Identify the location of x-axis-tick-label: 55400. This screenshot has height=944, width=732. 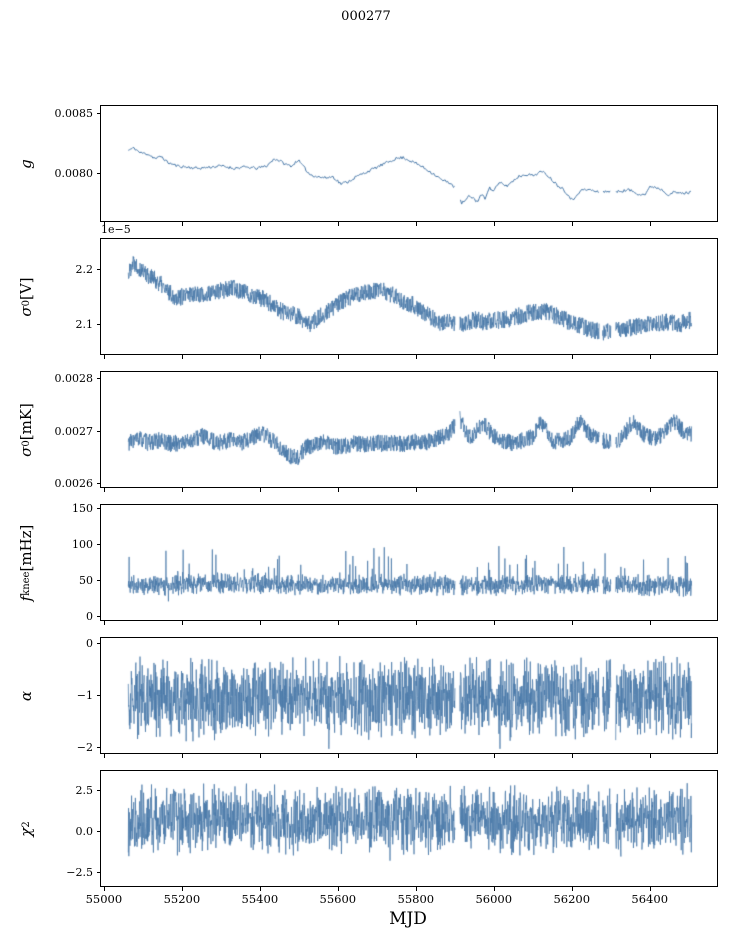
(260, 899).